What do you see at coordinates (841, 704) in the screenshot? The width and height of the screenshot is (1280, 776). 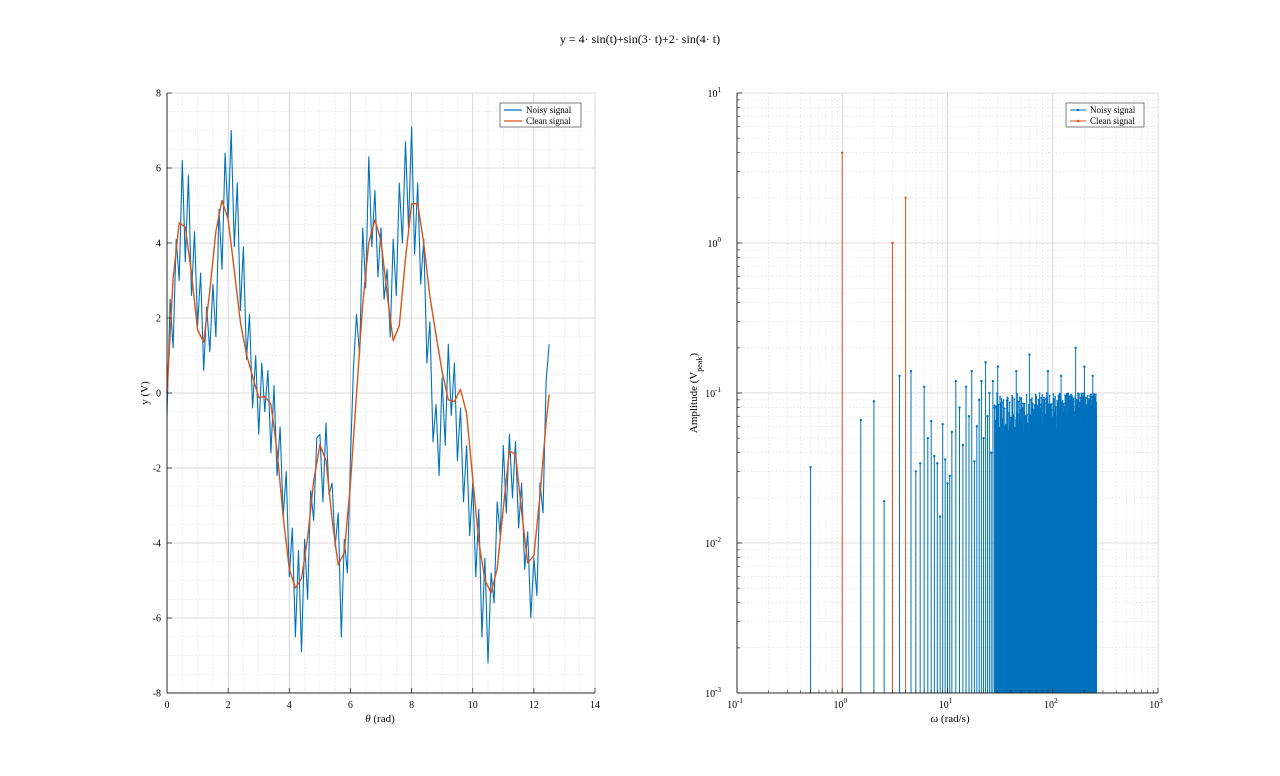 I see `x-tick-label: 10⁰` at bounding box center [841, 704].